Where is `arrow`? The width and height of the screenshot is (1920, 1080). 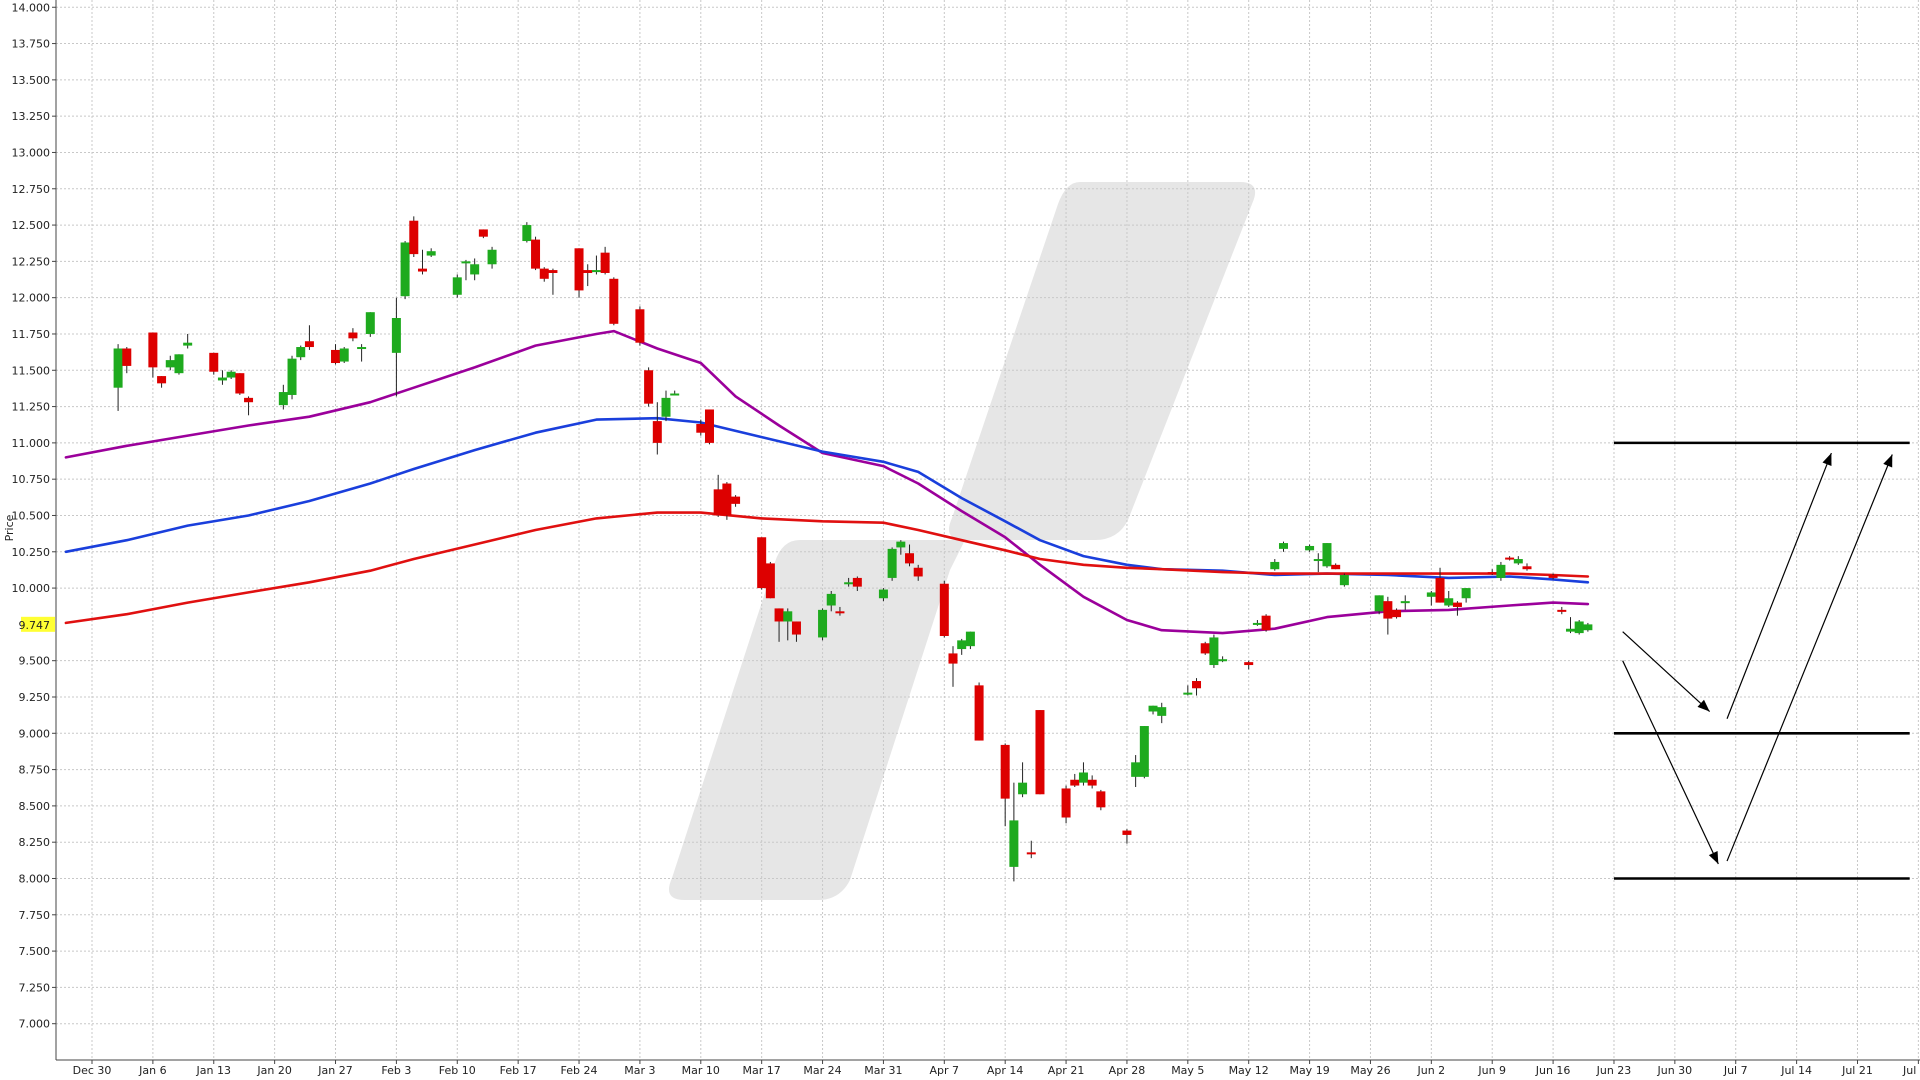
arrow is located at coordinates (1779, 585).